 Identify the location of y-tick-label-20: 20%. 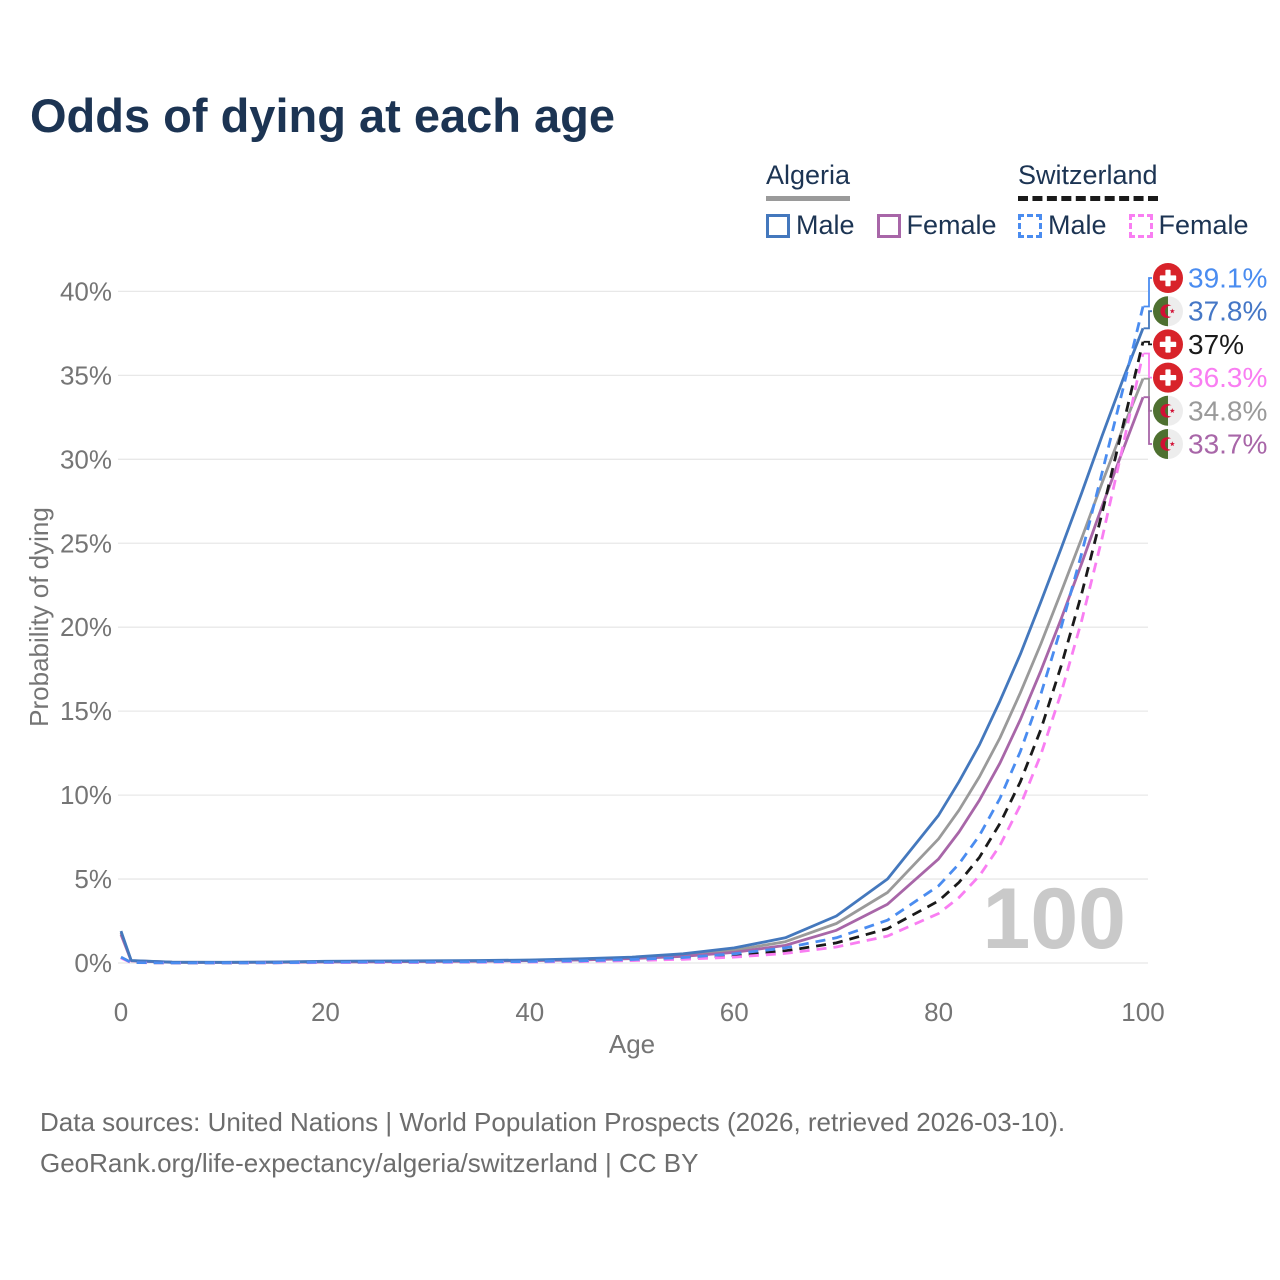
(86, 627).